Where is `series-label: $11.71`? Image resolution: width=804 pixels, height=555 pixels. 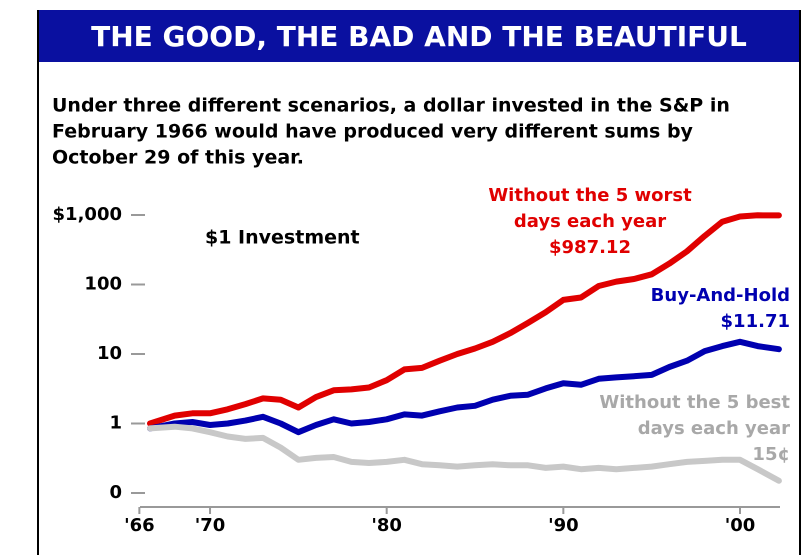
series-label: $11.71 is located at coordinates (755, 321).